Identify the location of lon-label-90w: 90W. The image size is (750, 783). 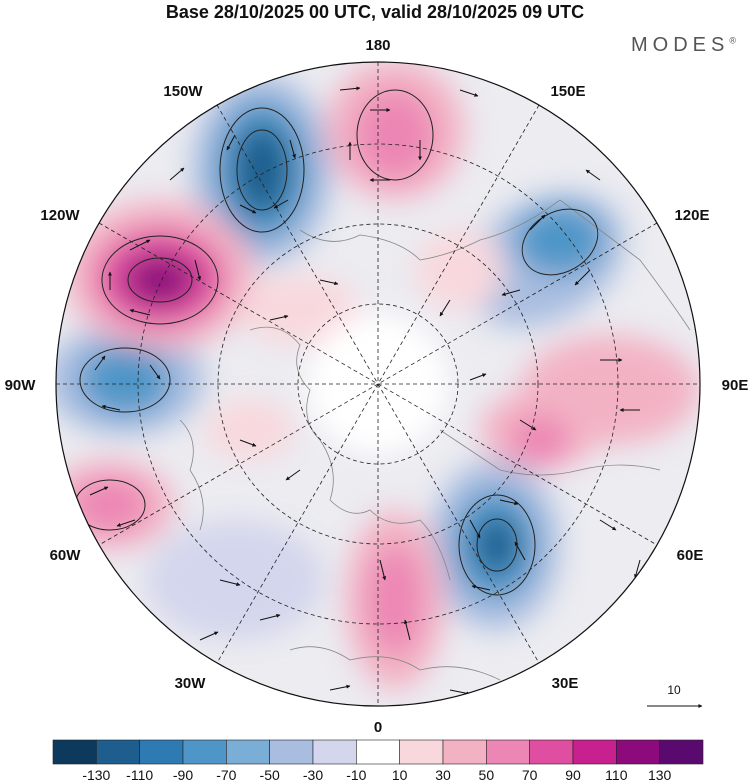
(21, 385).